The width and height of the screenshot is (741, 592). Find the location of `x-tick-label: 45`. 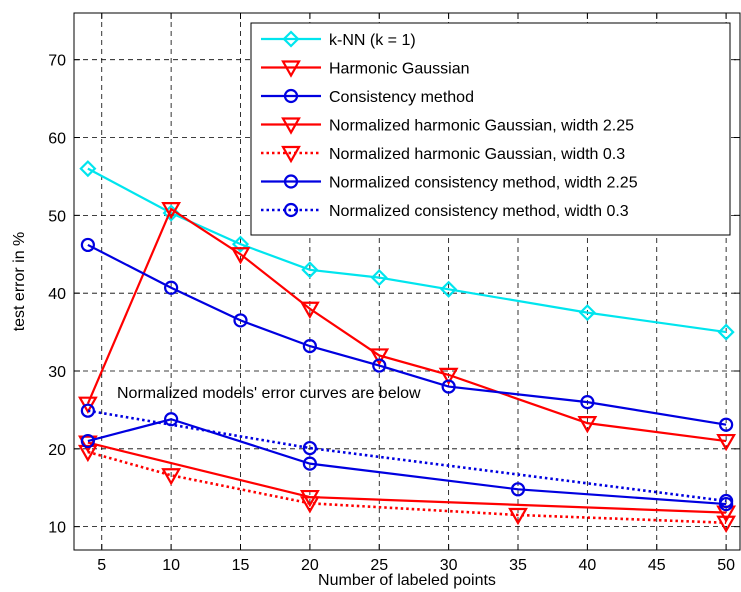

x-tick-label: 45 is located at coordinates (657, 565).